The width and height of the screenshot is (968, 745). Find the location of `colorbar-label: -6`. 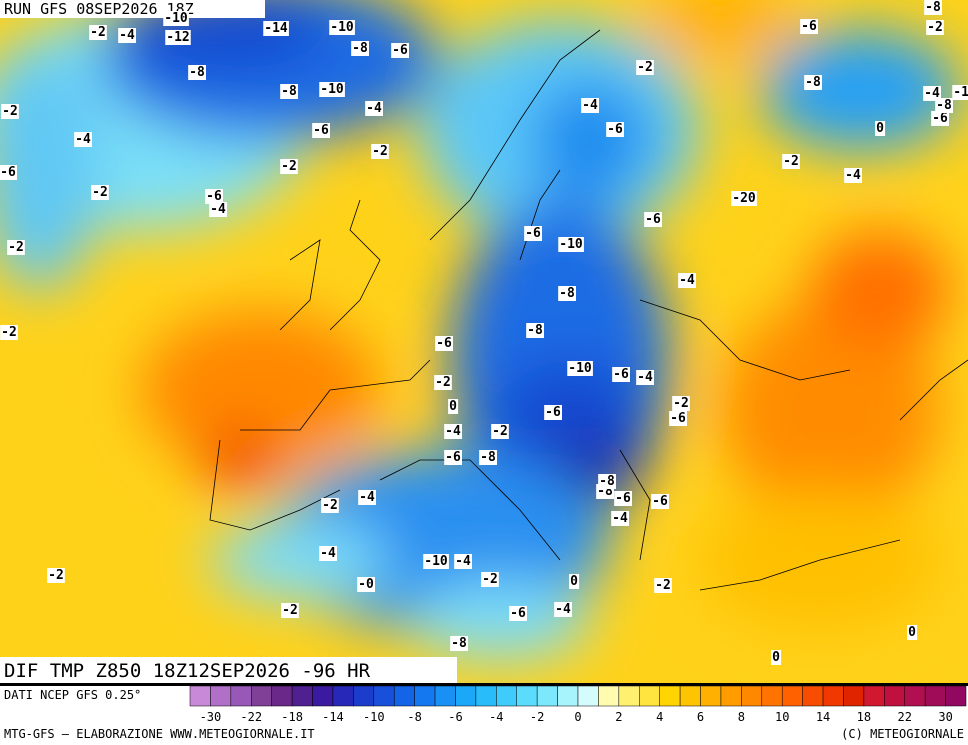

colorbar-label: -6 is located at coordinates (455, 717).